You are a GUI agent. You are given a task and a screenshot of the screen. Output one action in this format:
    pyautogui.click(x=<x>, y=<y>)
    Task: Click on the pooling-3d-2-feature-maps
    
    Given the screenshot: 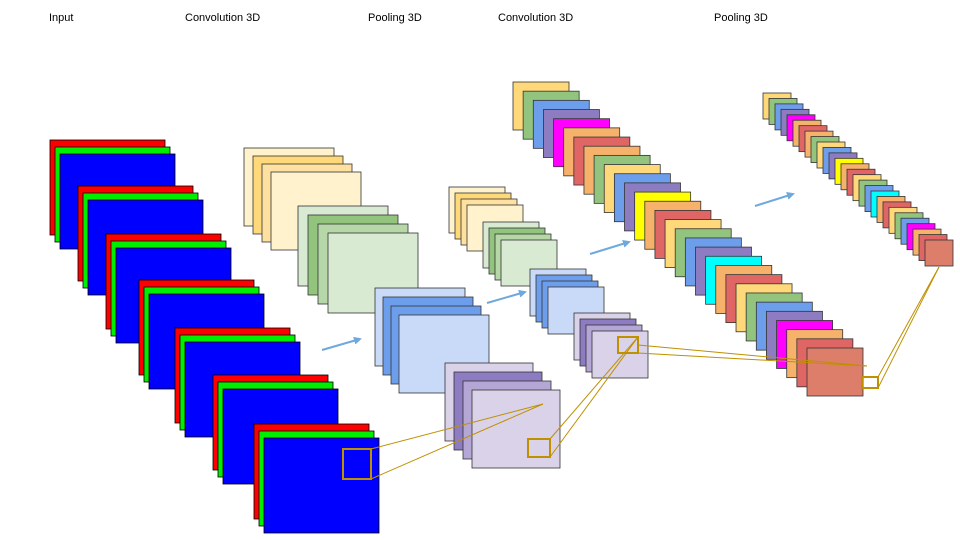 What is the action you would take?
    pyautogui.click(x=858, y=179)
    